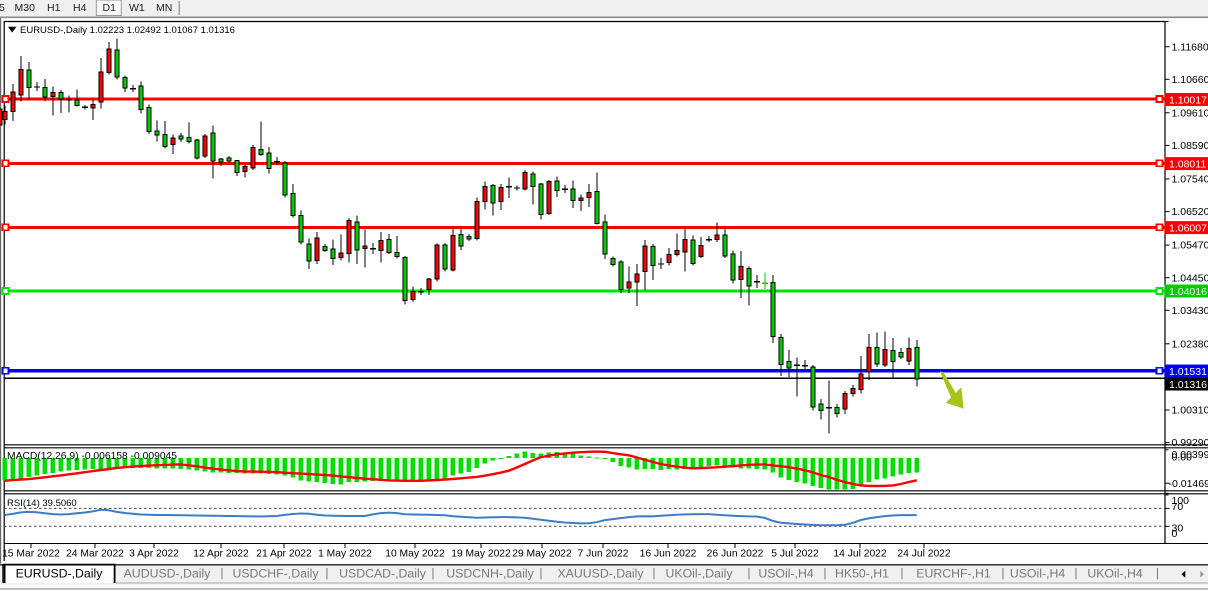  I want to click on svg-text: 1.00310, so click(1190, 411).